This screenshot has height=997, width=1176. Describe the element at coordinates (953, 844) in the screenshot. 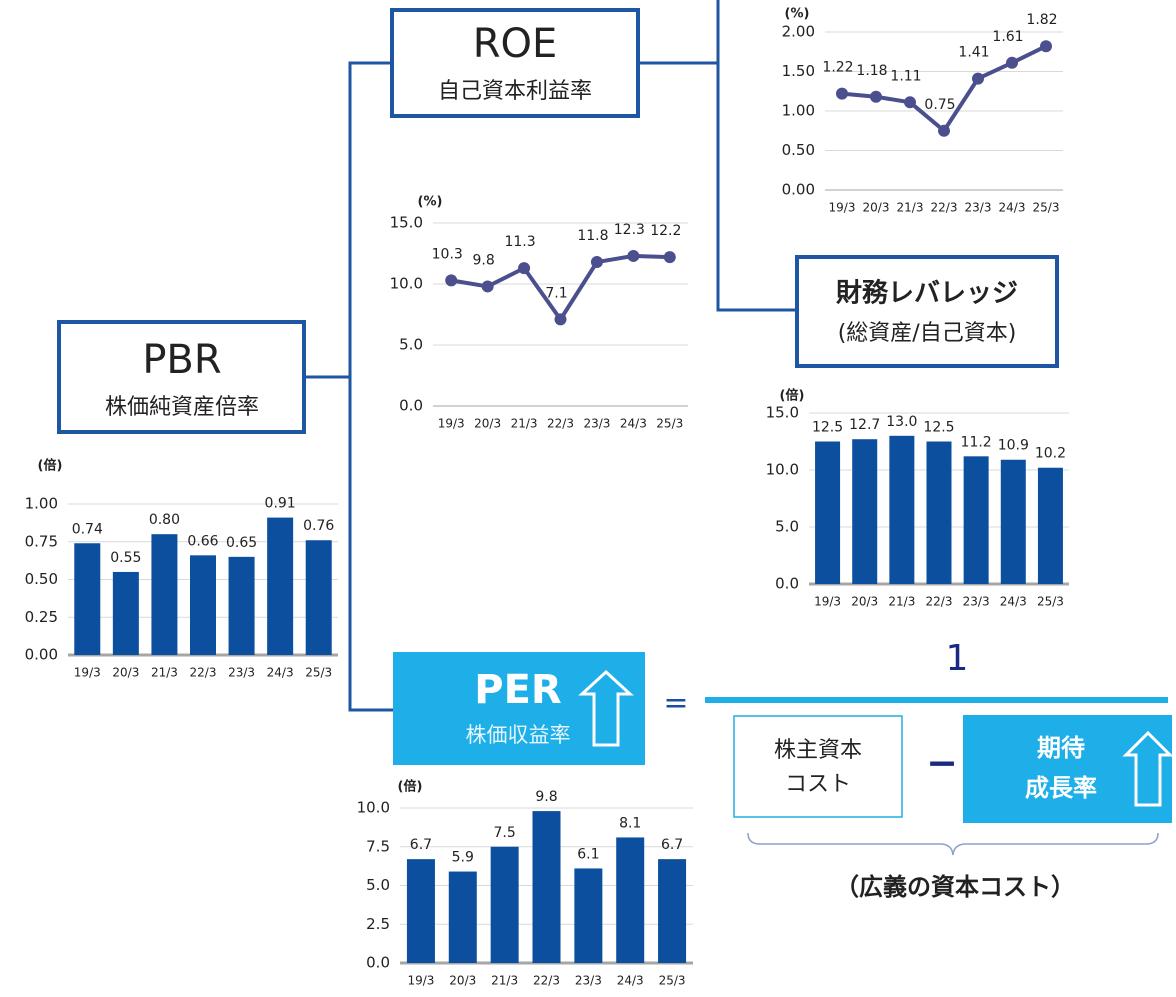

I see `brace` at that location.